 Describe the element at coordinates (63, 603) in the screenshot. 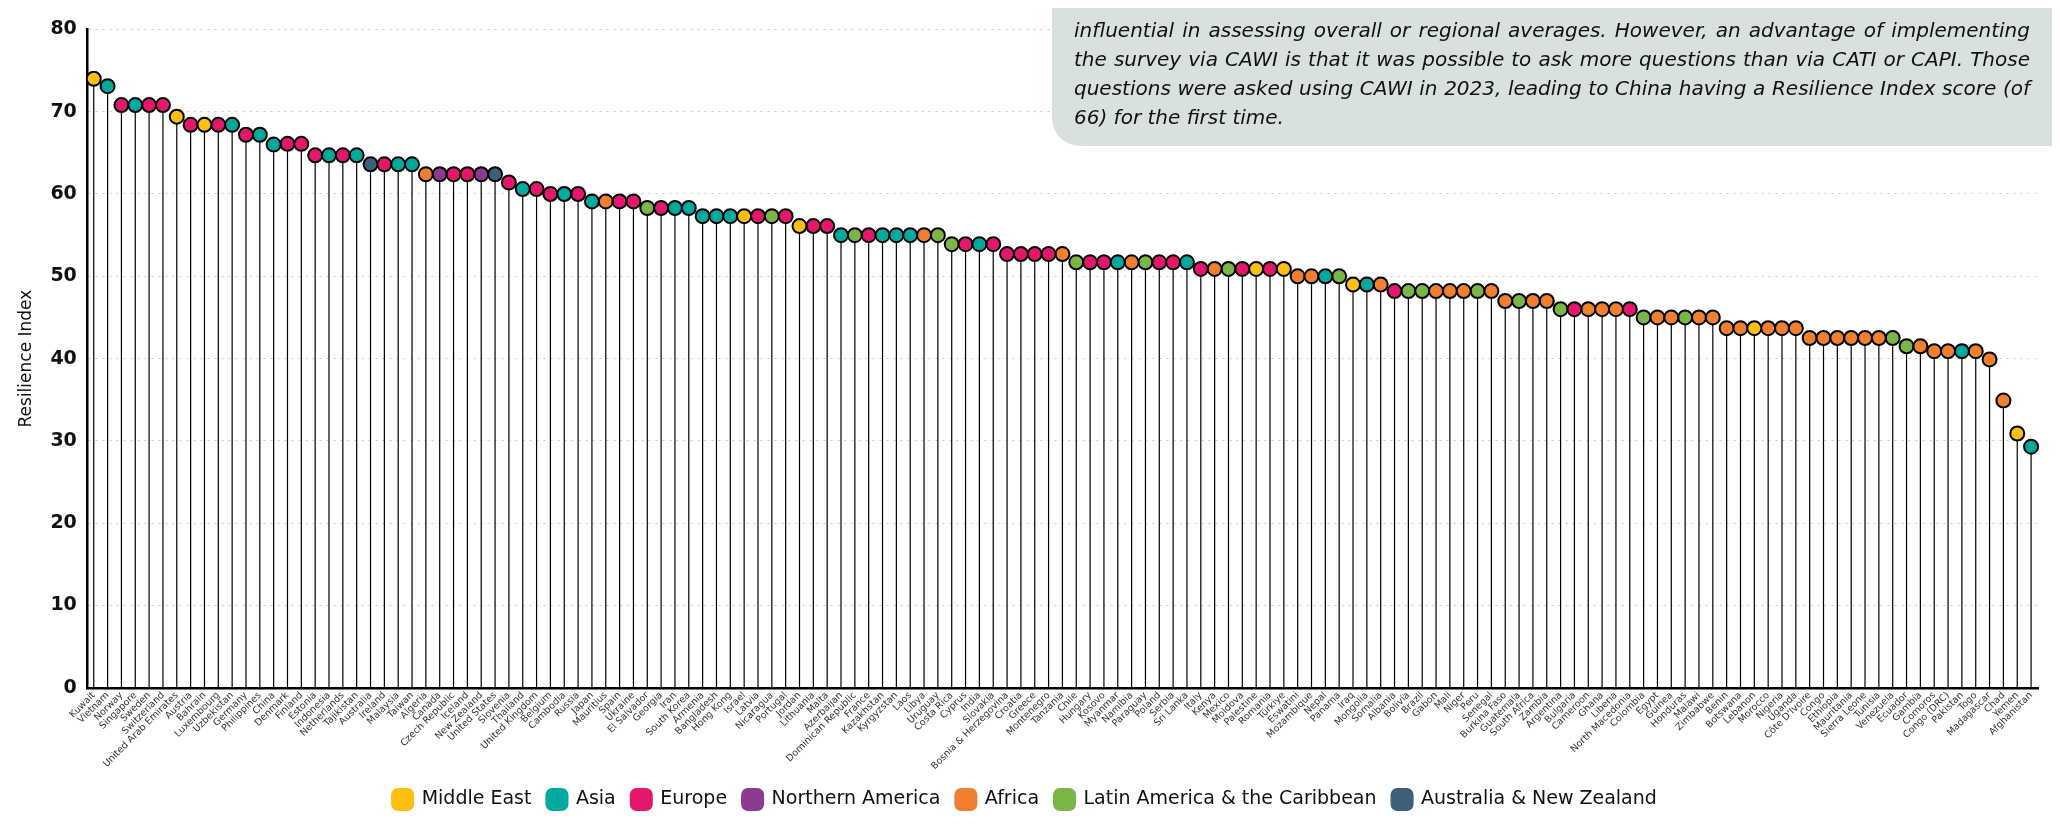

I see `y-tick-label: 10` at that location.